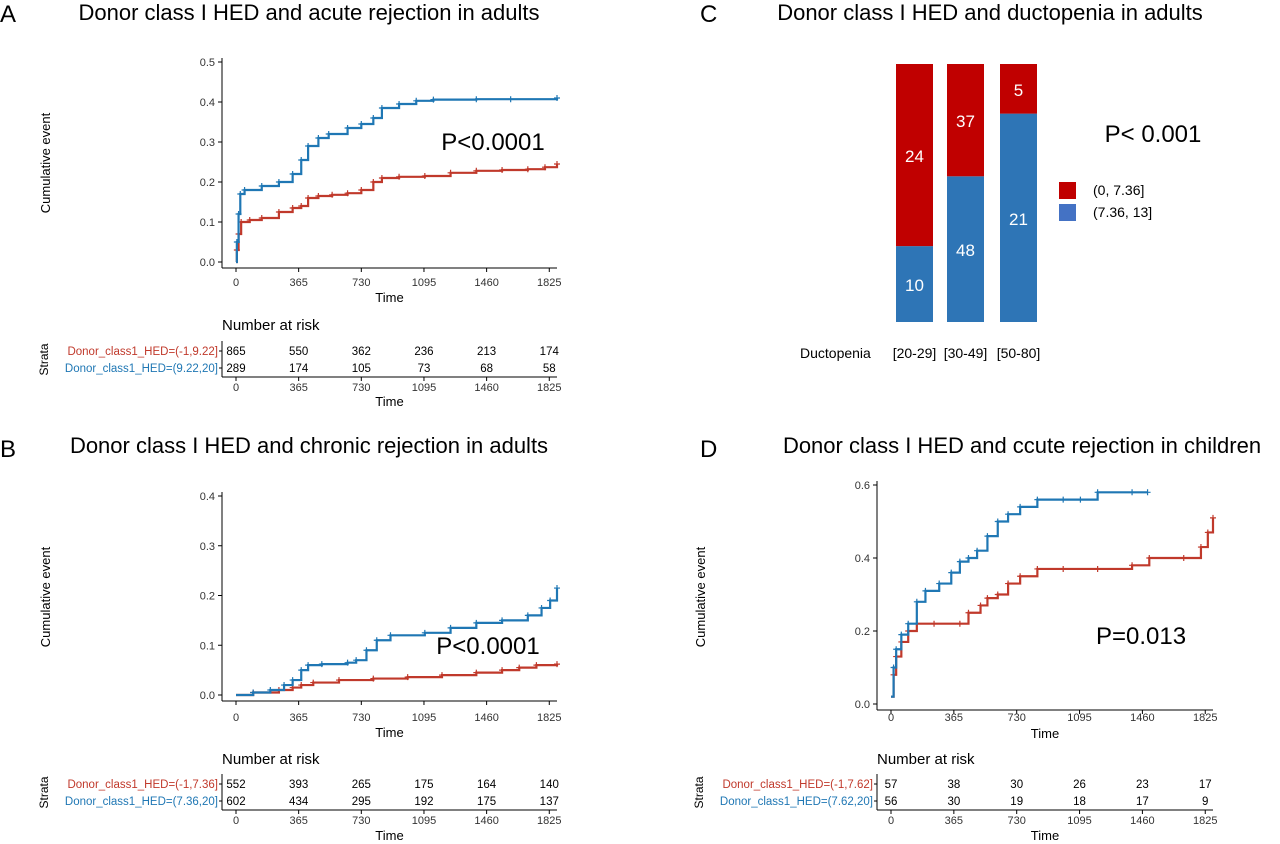  What do you see at coordinates (953, 785) in the screenshot?
I see `risk-count: 38` at bounding box center [953, 785].